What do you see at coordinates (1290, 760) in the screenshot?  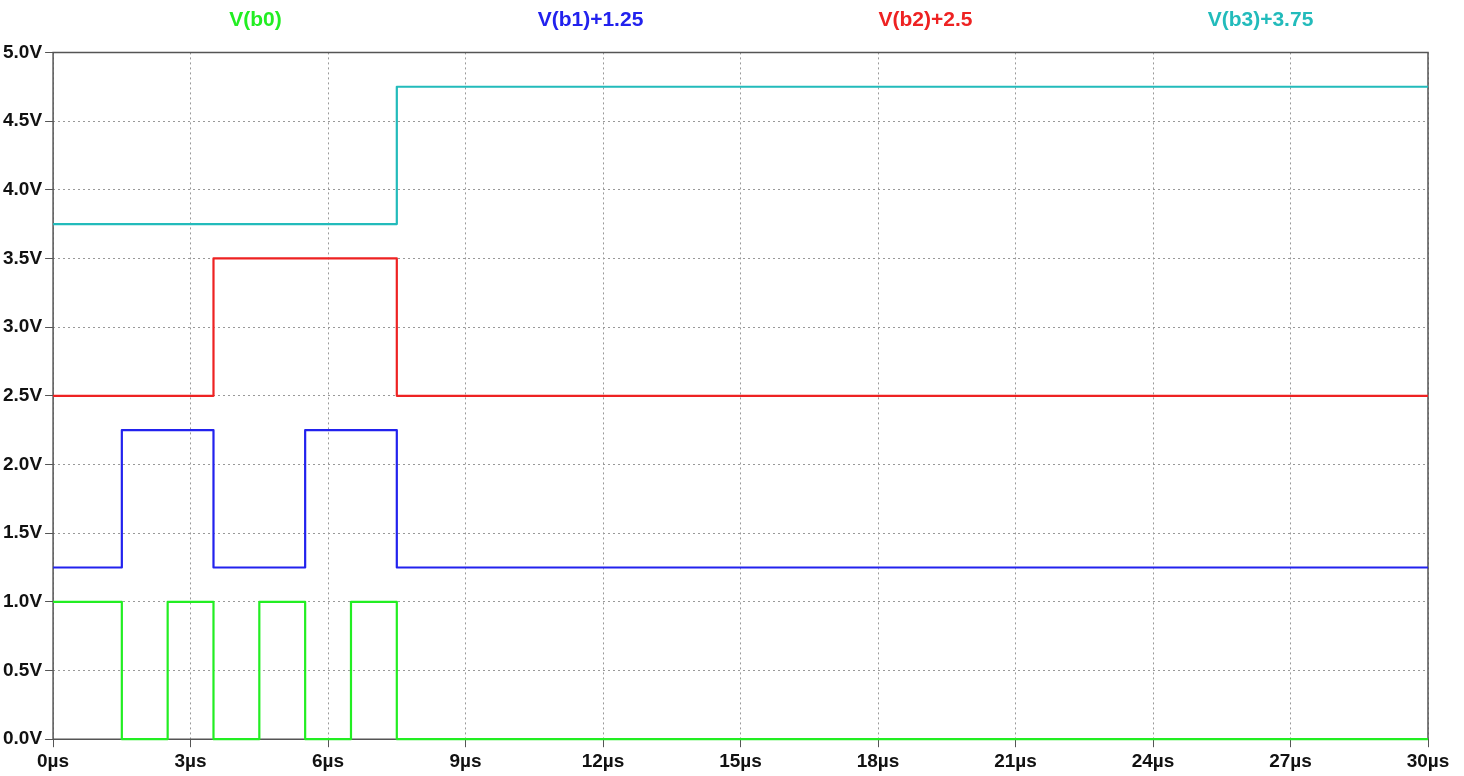 I see `x-tick-label: 27µs` at bounding box center [1290, 760].